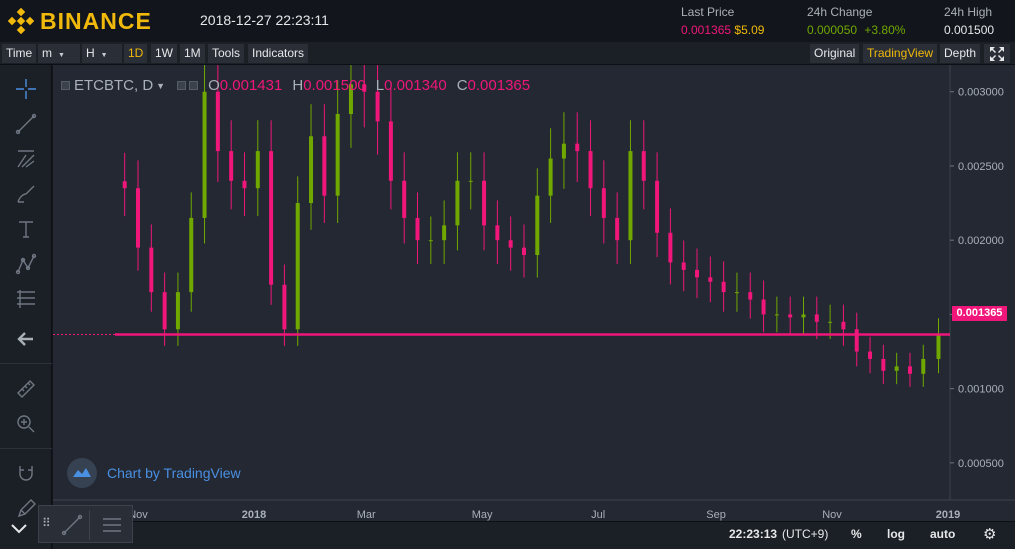  Describe the element at coordinates (278, 53) in the screenshot. I see `indicators-button: Indicators` at that location.